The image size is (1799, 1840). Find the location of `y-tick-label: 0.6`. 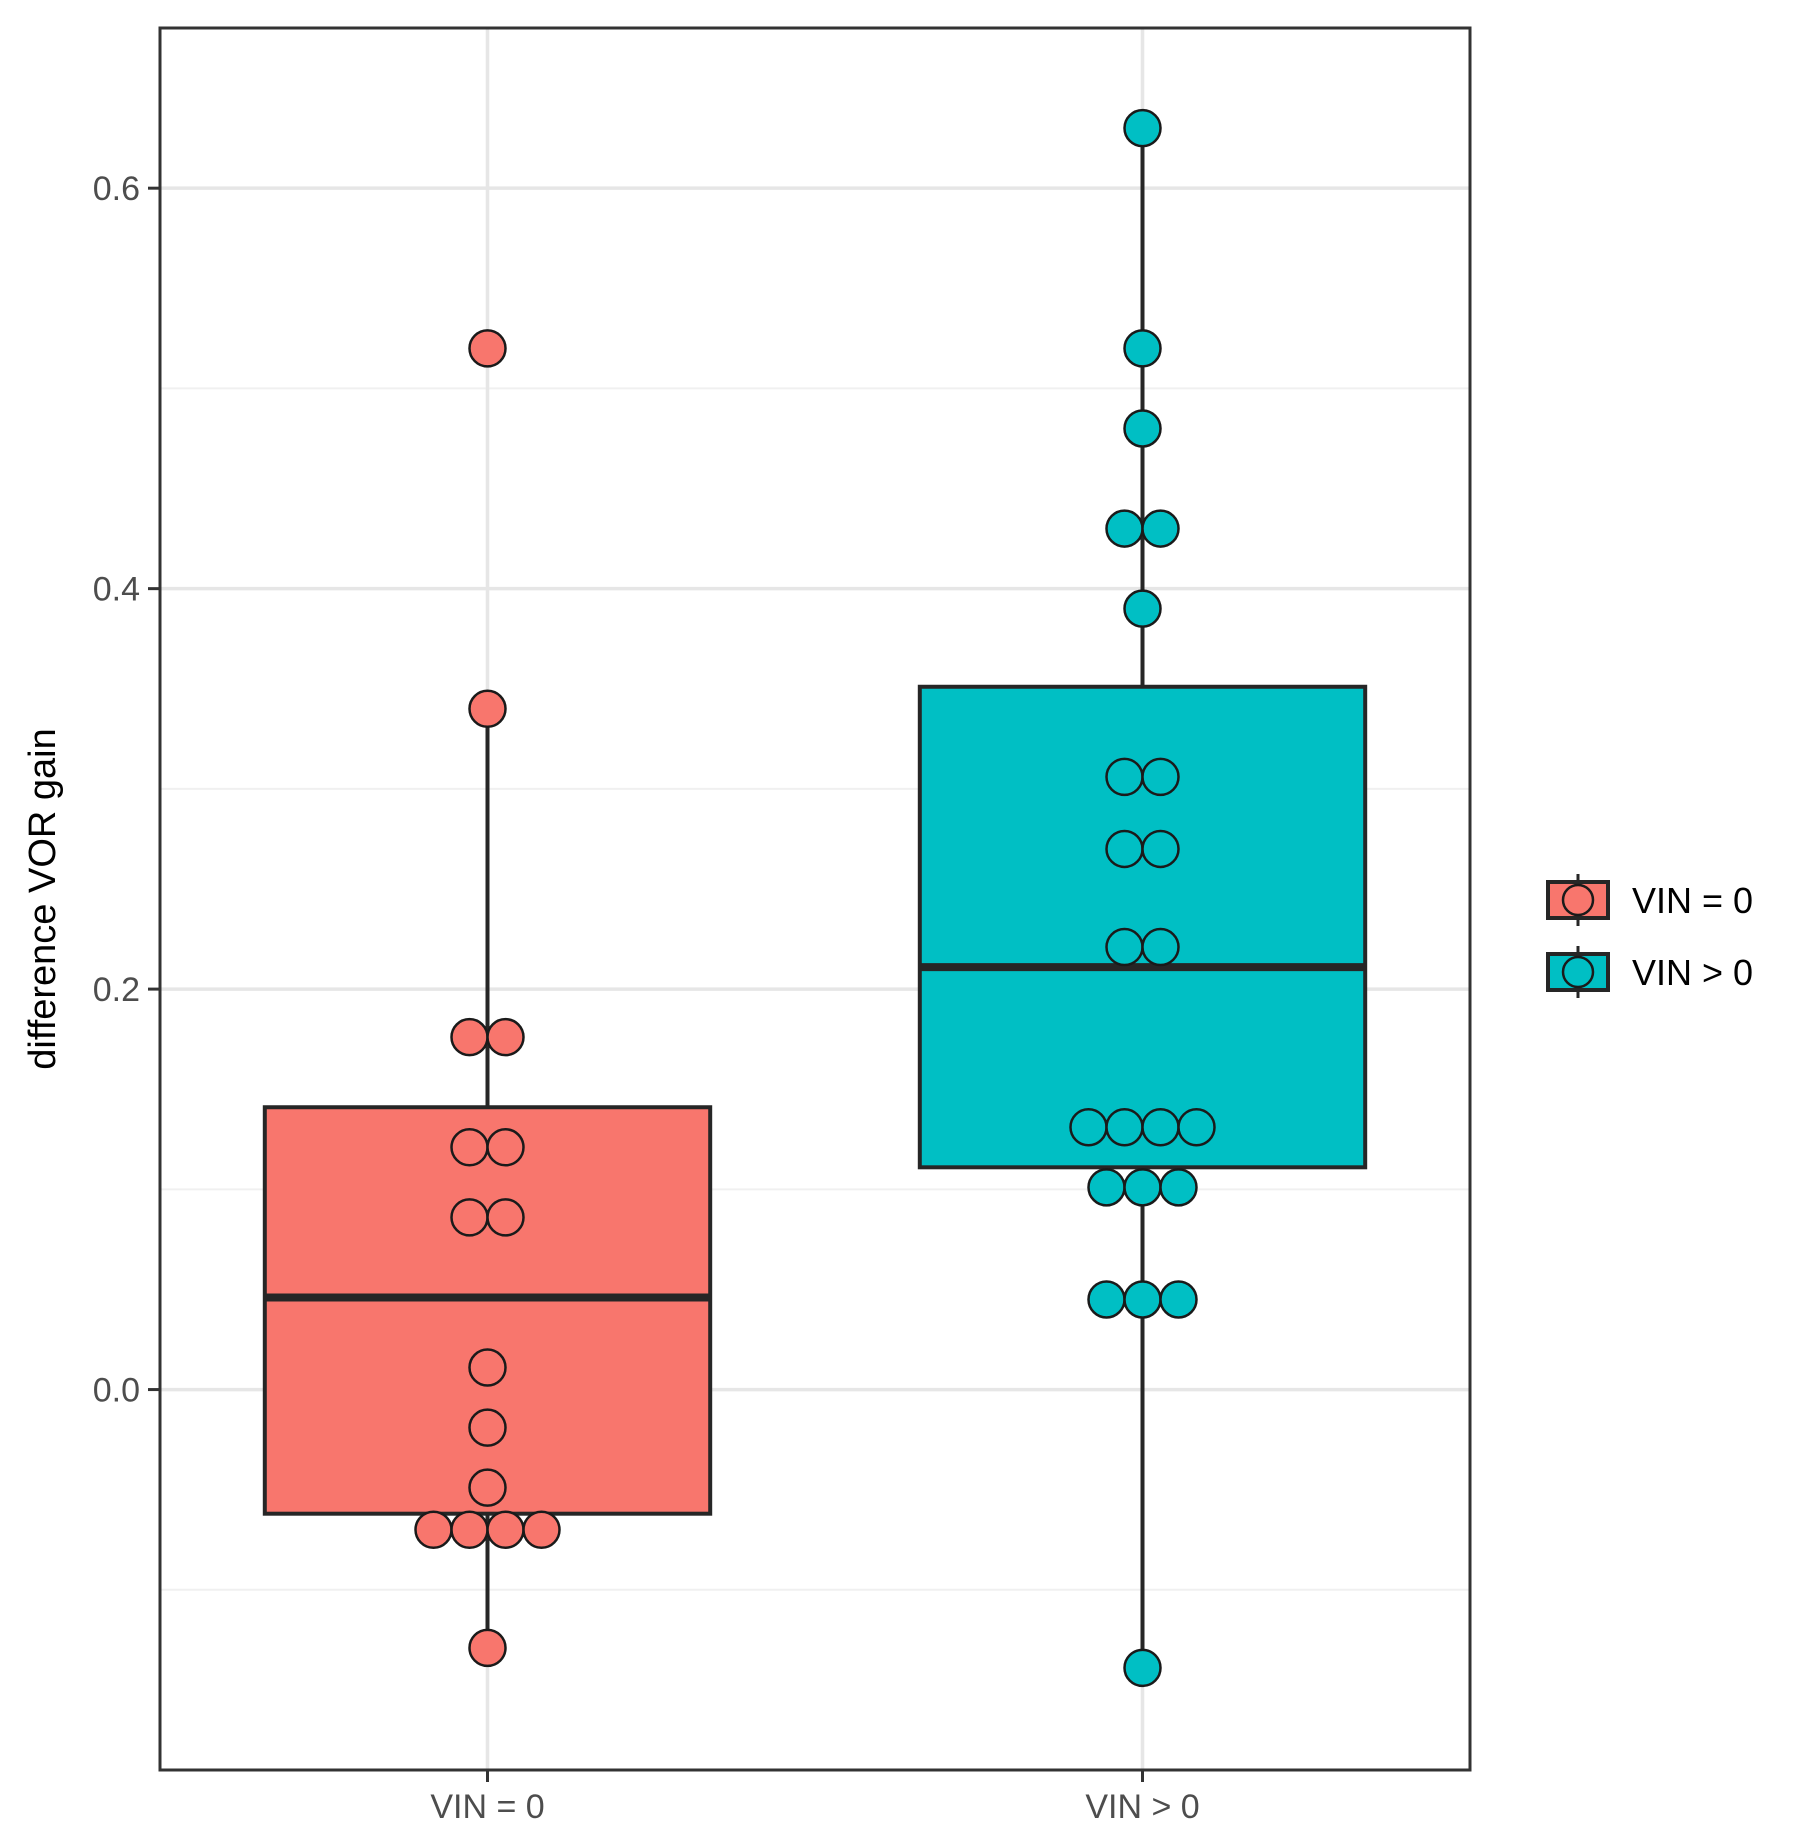

y-tick-label: 0.6 is located at coordinates (116, 189).